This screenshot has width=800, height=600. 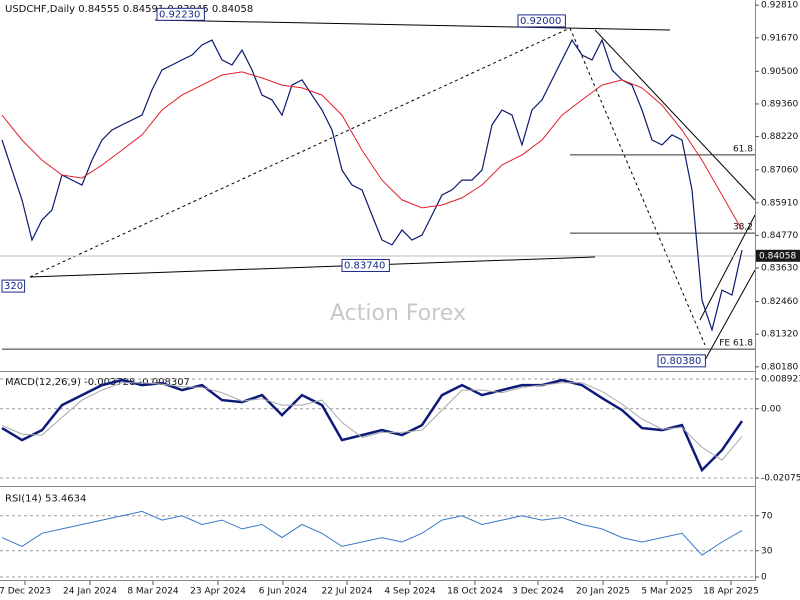 What do you see at coordinates (45, 499) in the screenshot?
I see `panel-title: RSI(14) 53.4634` at bounding box center [45, 499].